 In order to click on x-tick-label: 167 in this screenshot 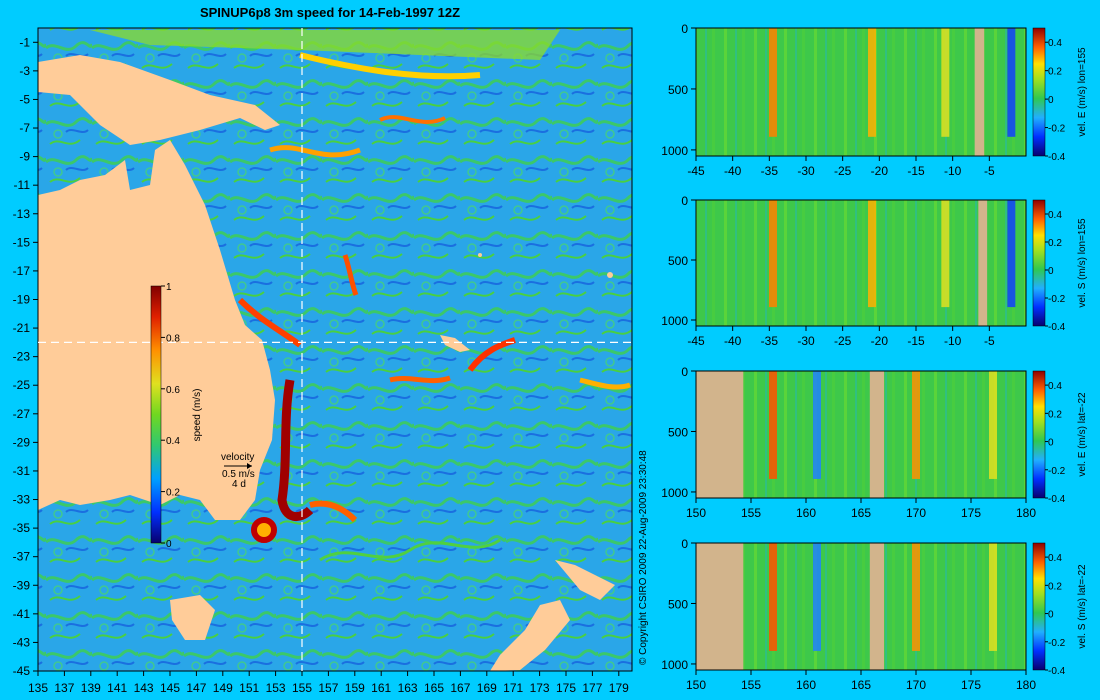, I will do `click(460, 688)`.